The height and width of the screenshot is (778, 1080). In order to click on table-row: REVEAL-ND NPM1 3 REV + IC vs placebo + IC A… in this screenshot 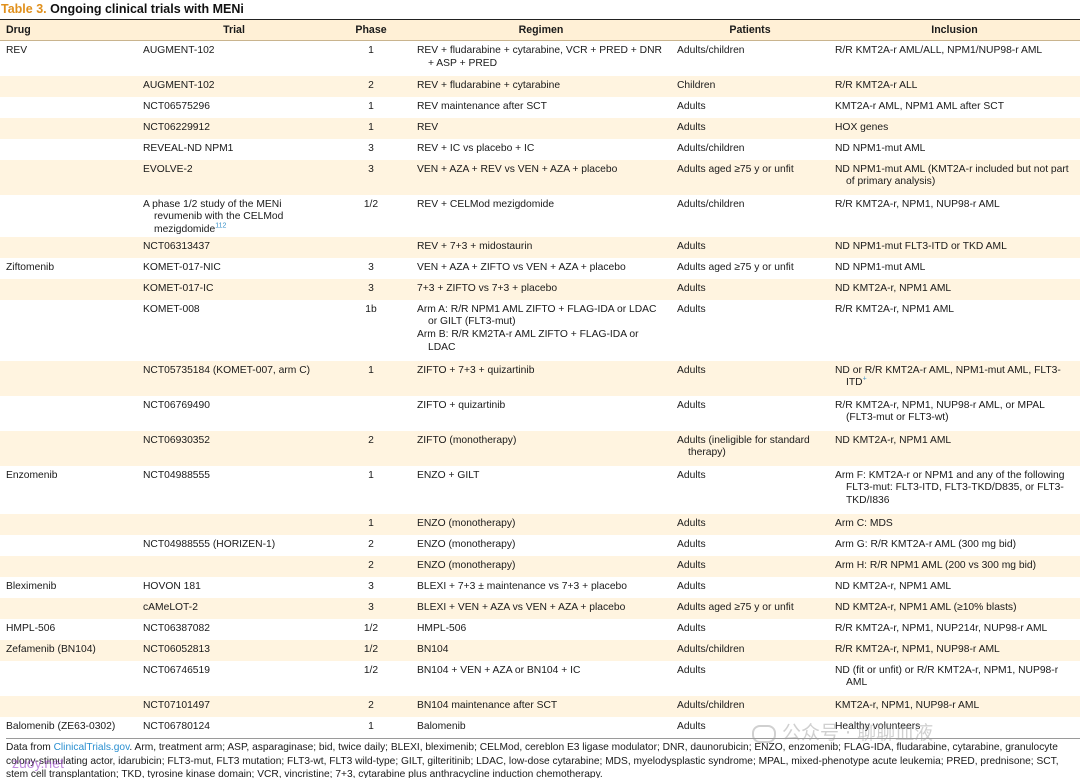, I will do `click(540, 149)`.